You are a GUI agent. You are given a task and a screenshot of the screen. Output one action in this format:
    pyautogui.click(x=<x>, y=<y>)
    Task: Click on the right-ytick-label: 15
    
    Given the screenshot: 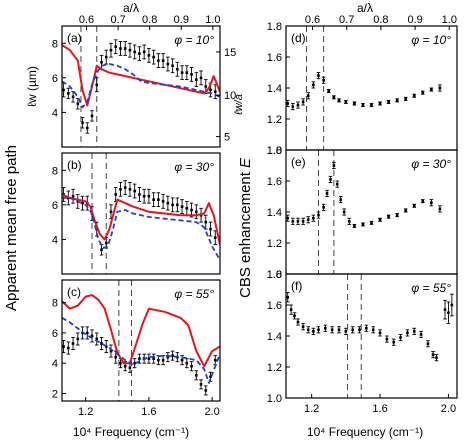 What is the action you would take?
    pyautogui.click(x=230, y=53)
    